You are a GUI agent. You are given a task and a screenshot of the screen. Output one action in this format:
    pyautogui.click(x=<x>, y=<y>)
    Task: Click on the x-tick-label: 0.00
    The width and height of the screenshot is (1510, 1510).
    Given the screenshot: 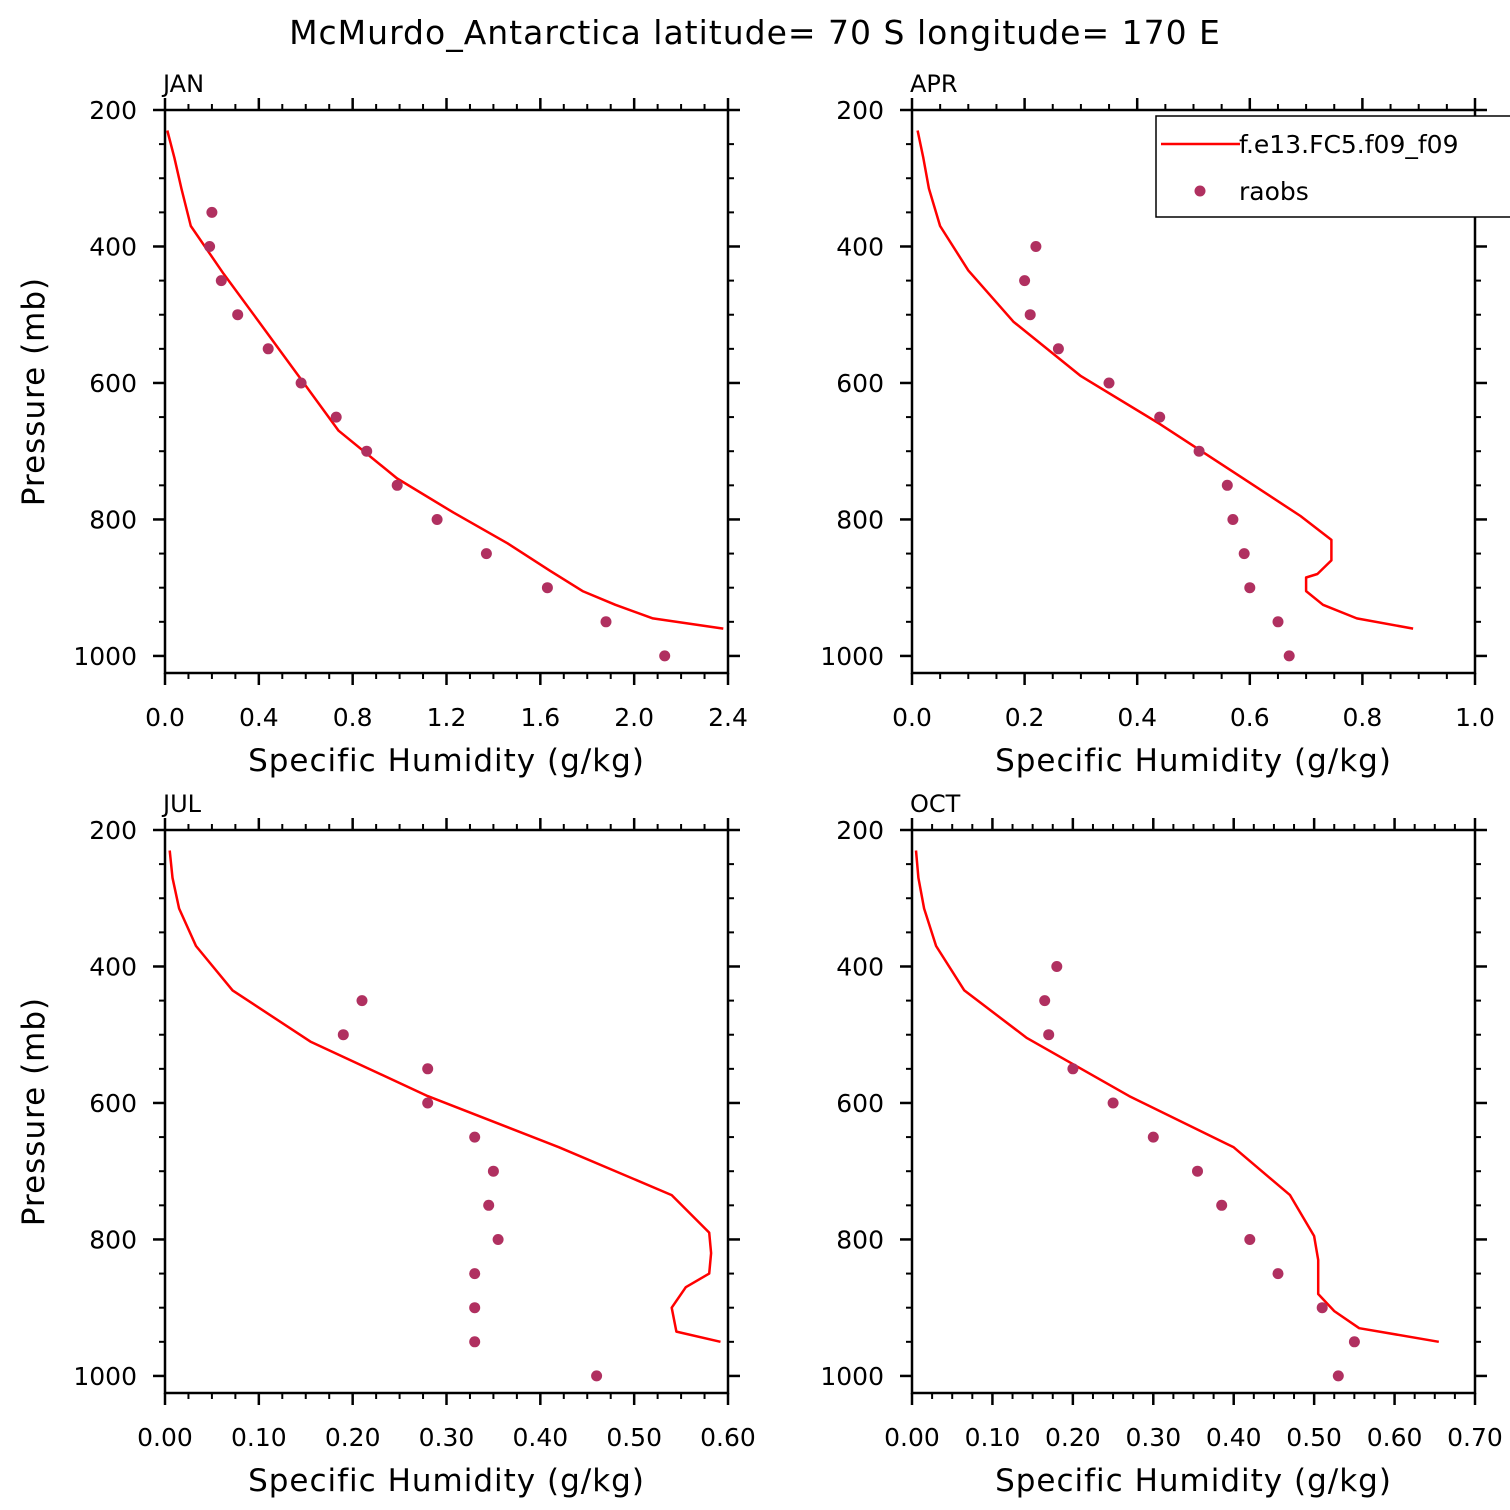 What is the action you would take?
    pyautogui.click(x=165, y=1437)
    